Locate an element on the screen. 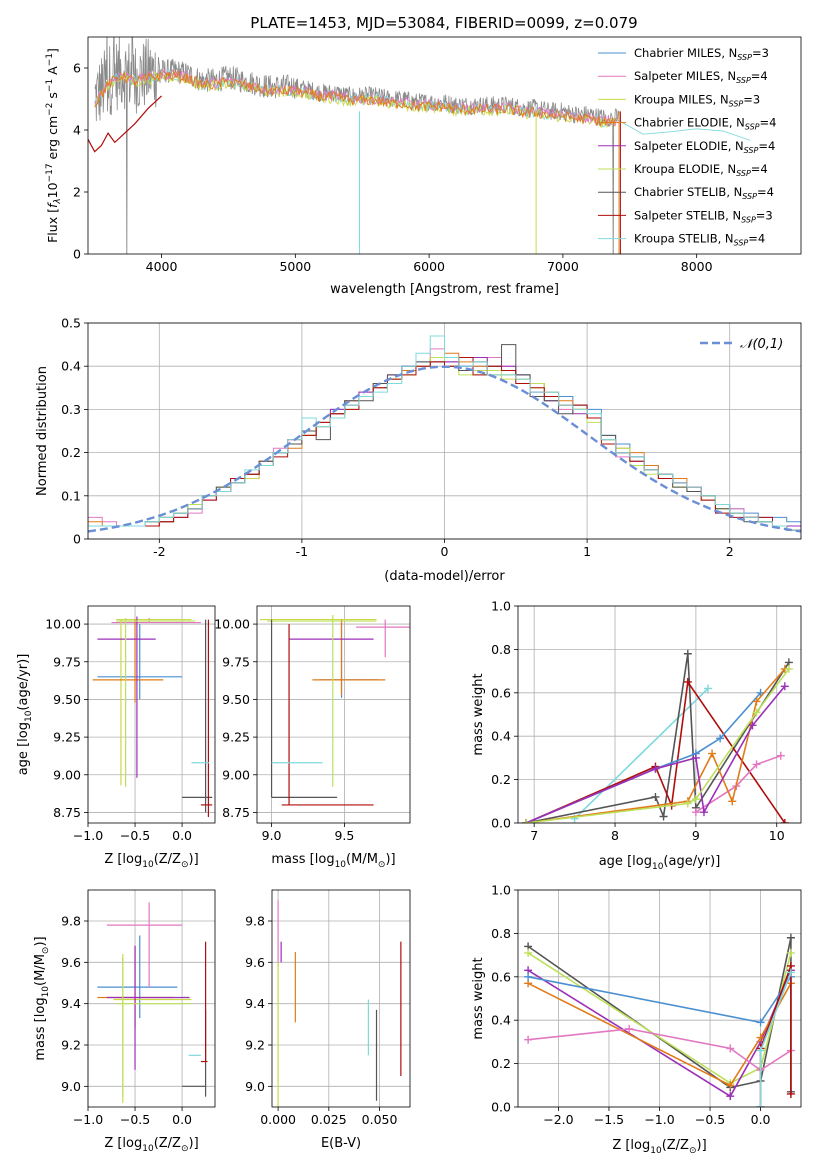  label-part: (Z/Z is located at coordinates (167, 1143).